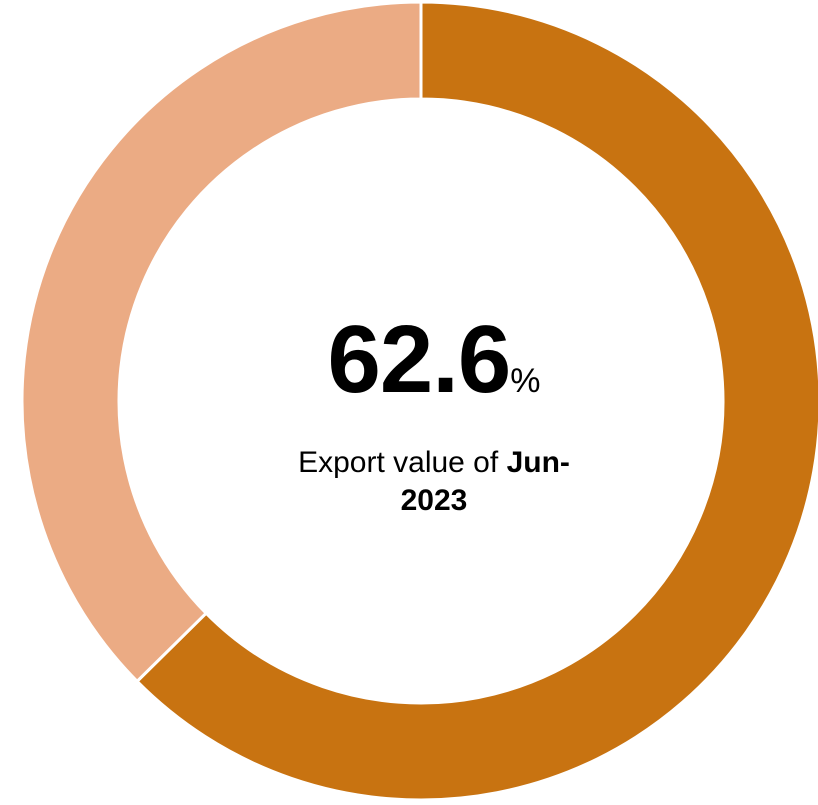 The width and height of the screenshot is (818, 805). Describe the element at coordinates (434, 500) in the screenshot. I see `caption-period-part2: 2023` at that location.